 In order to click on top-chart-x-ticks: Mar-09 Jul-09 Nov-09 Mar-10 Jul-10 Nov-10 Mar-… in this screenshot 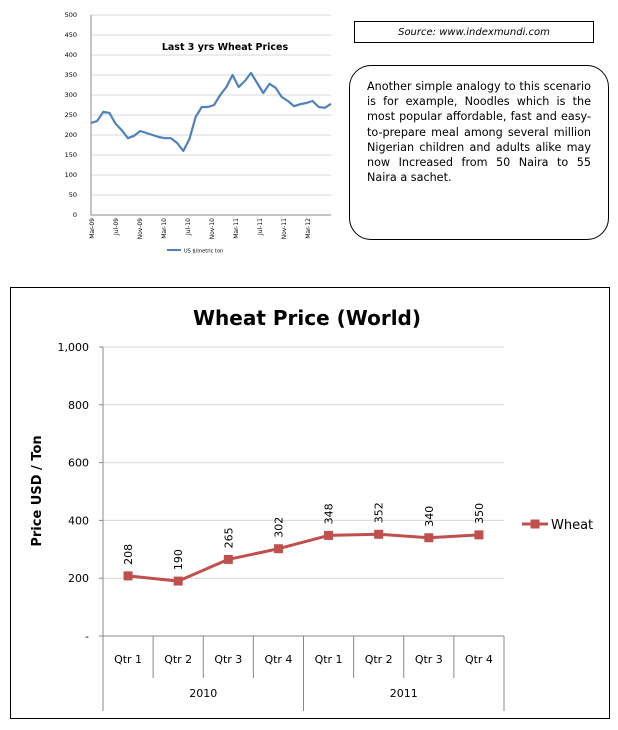, I will do `click(200, 229)`.